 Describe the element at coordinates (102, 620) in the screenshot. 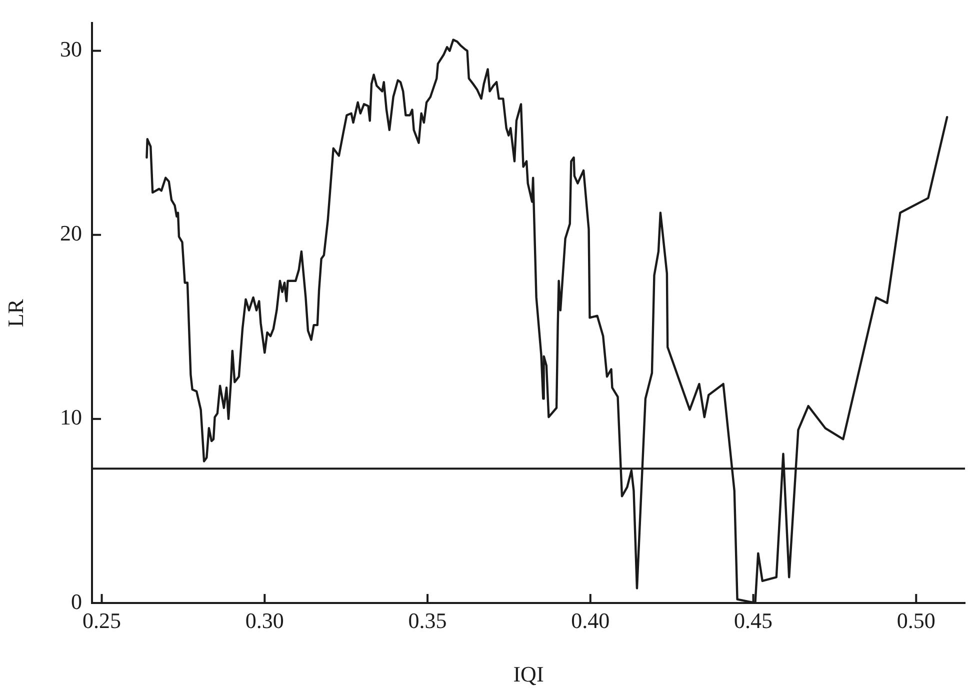

I see `x-tick-label: 0.25` at that location.